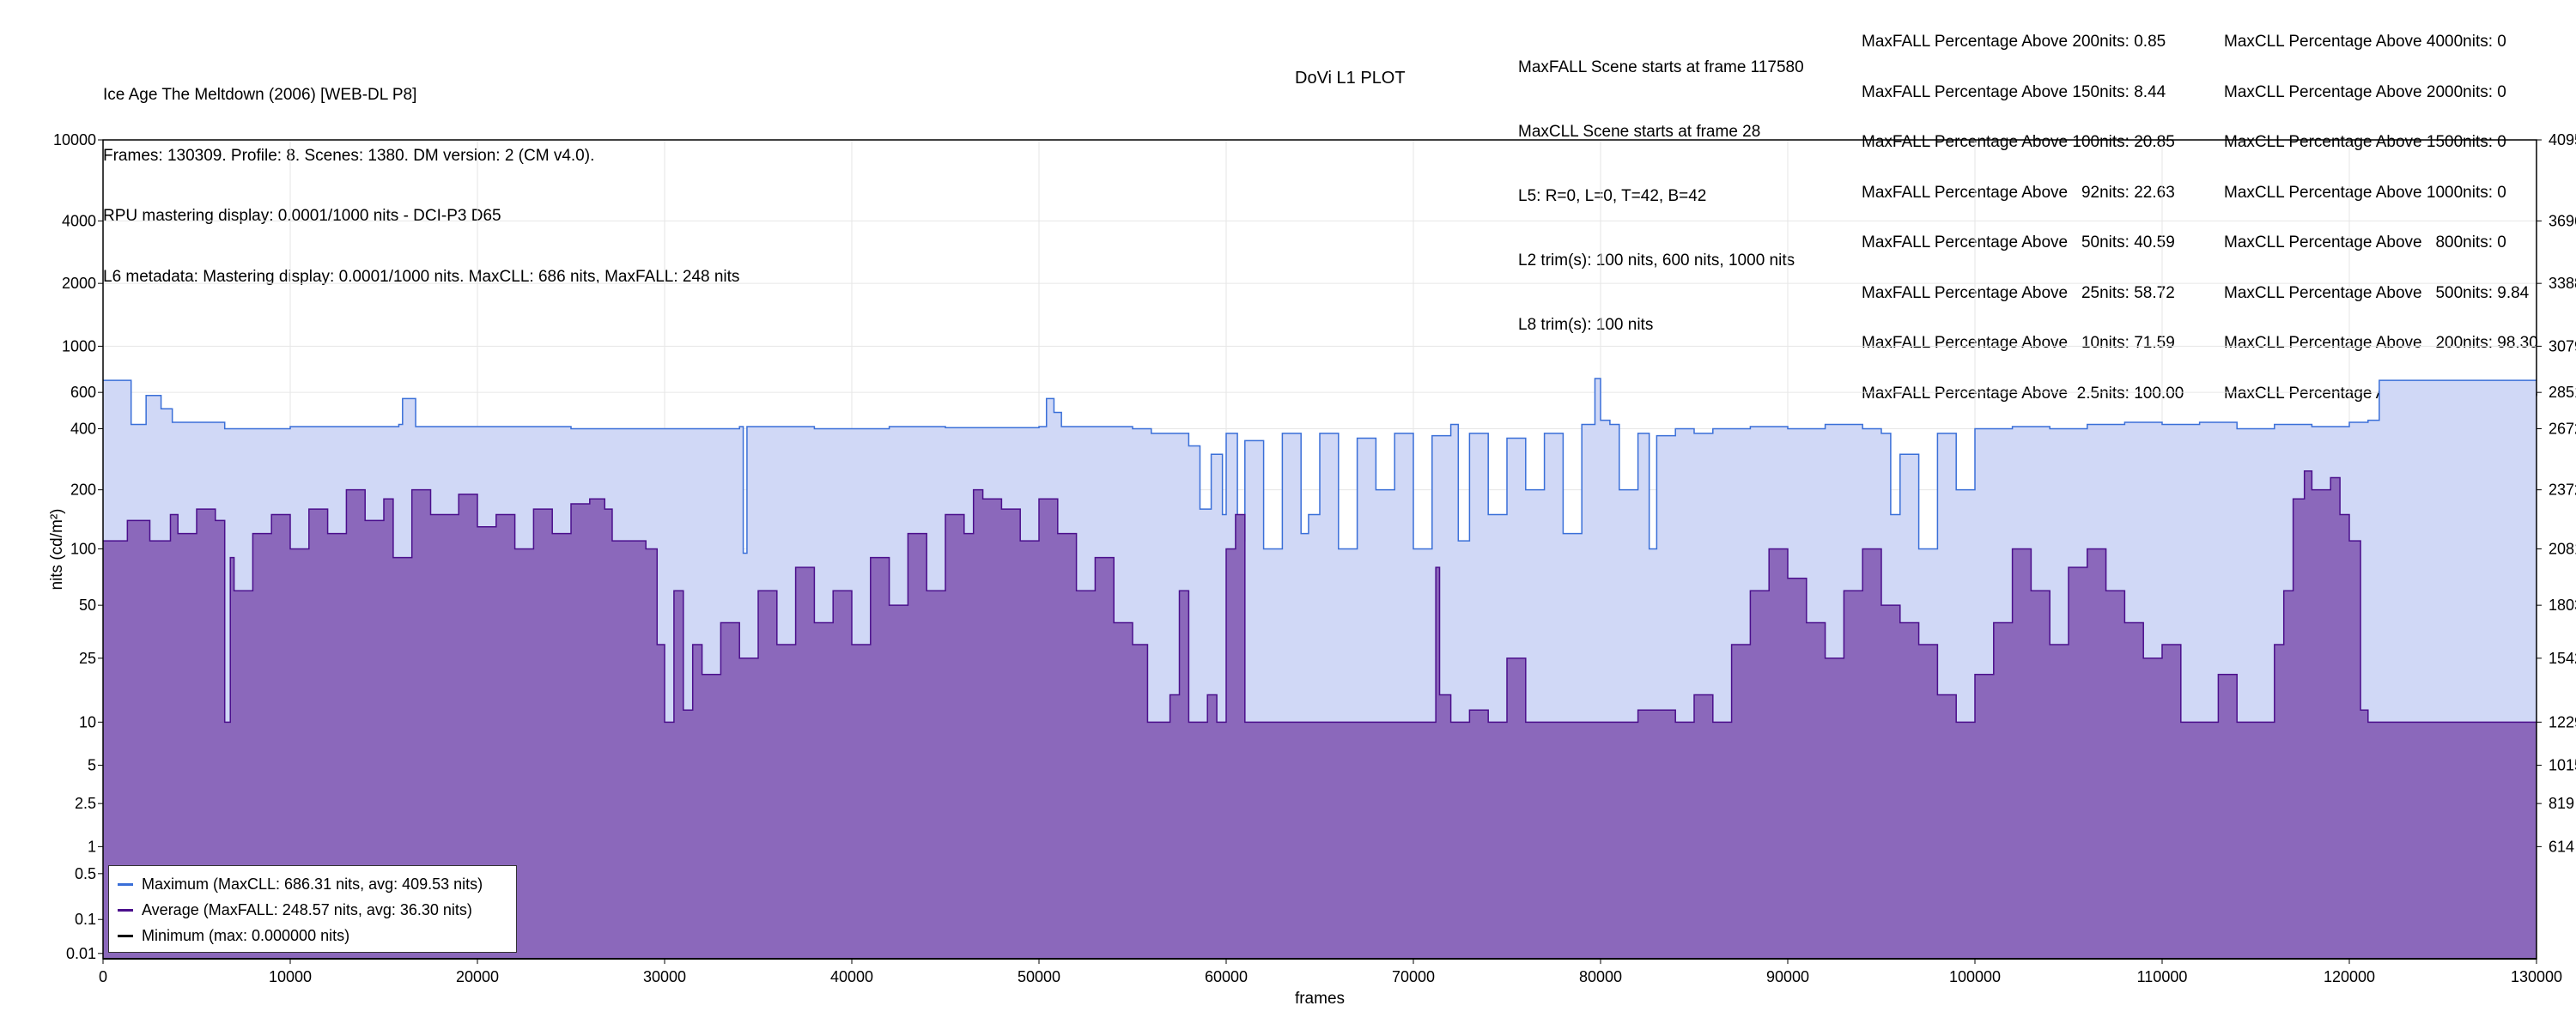  What do you see at coordinates (2561, 803) in the screenshot?
I see `y2-tick-label: 819` at bounding box center [2561, 803].